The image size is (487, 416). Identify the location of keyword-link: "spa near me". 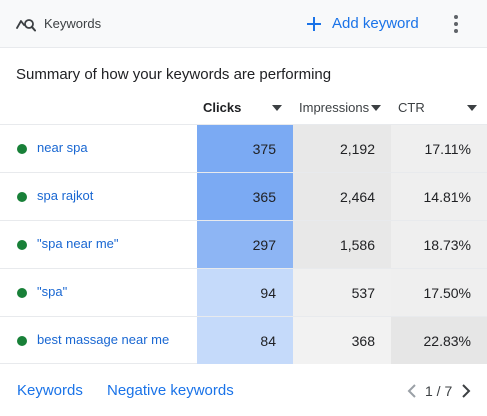
(78, 243).